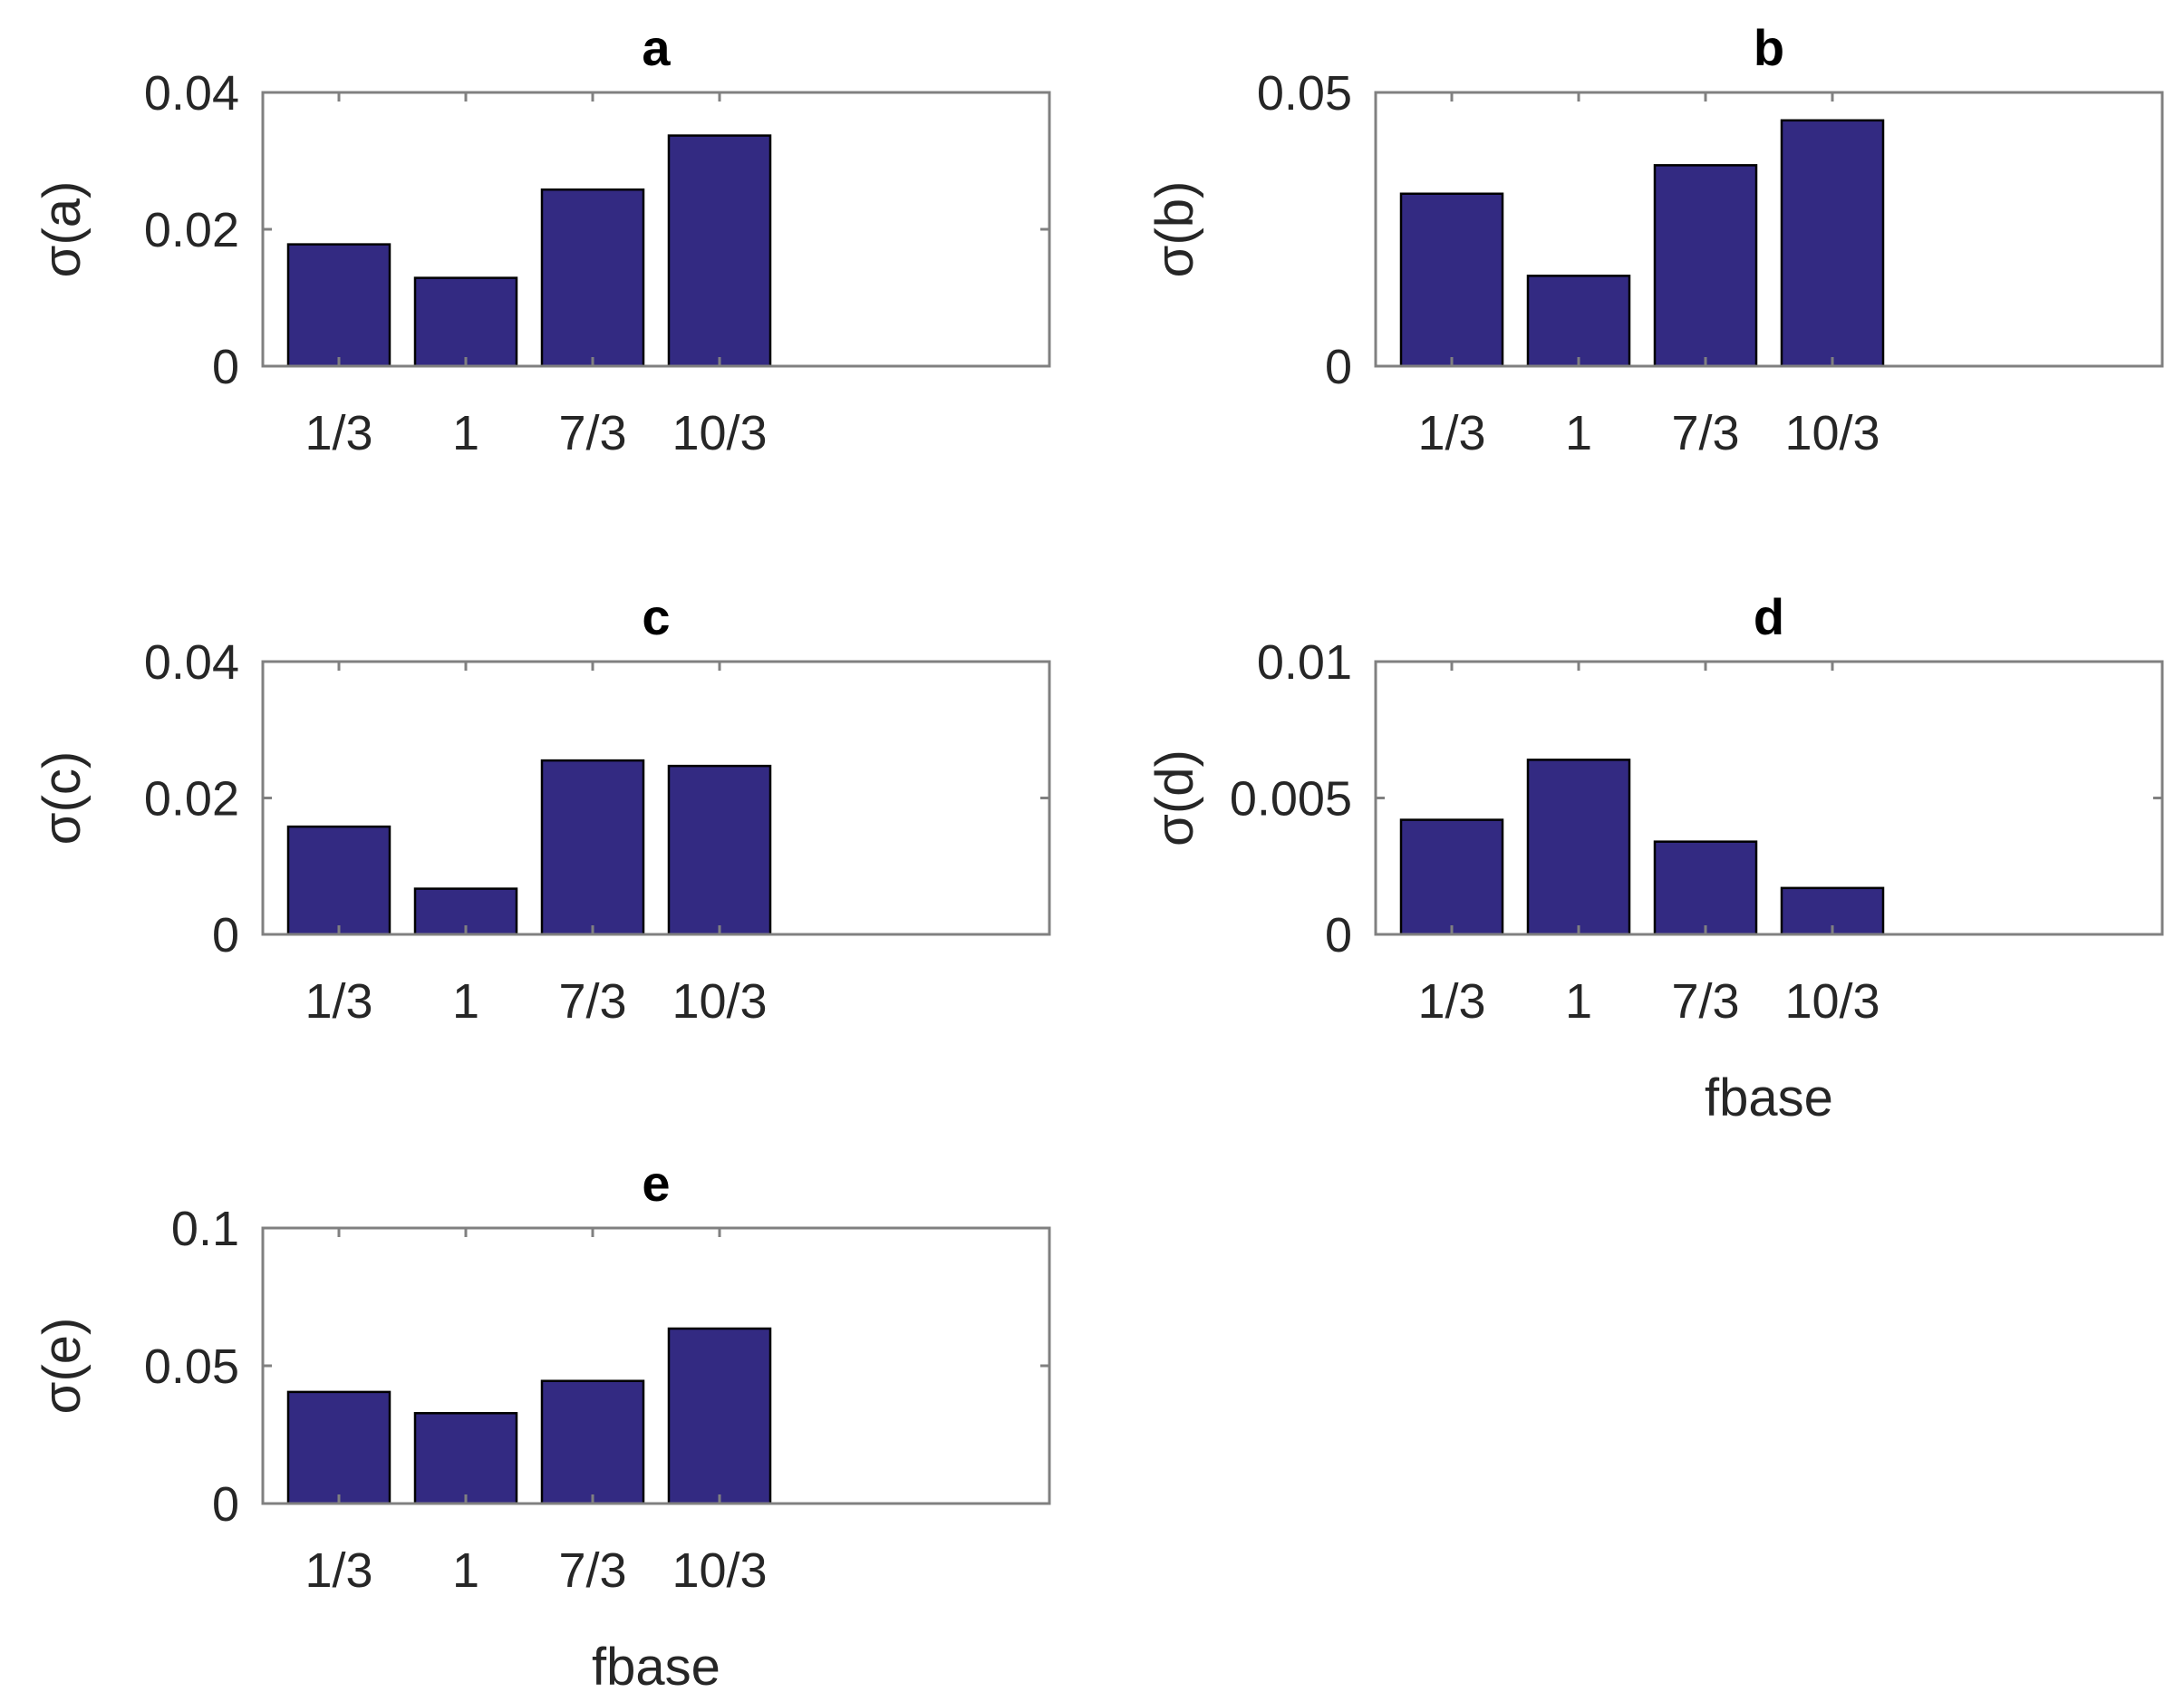  I want to click on ytick-label-d-0: 0, so click(1338, 935).